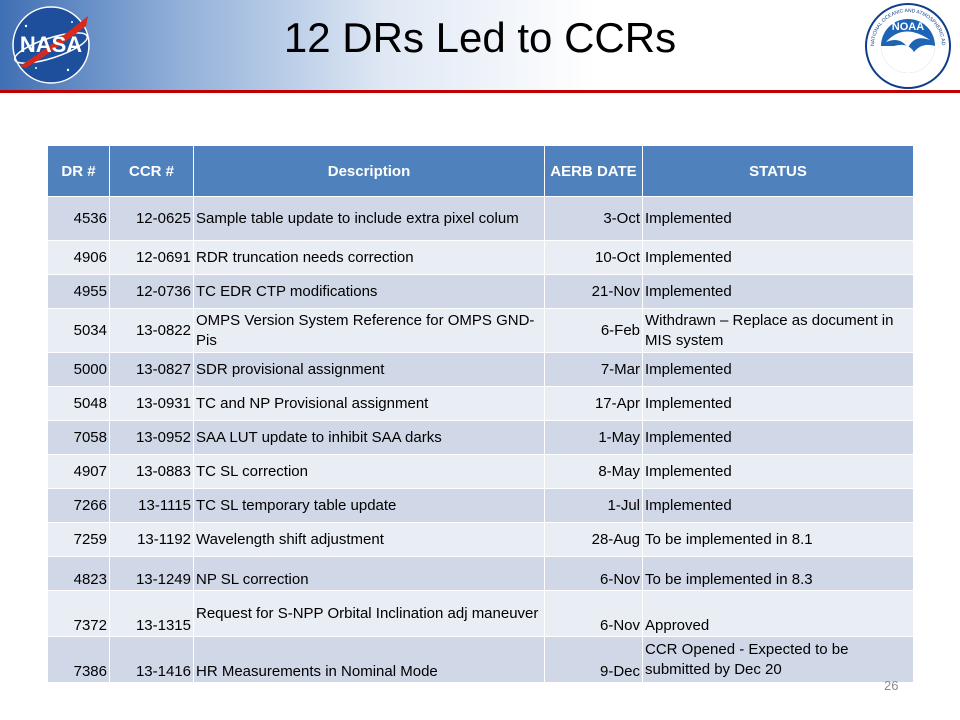 Image resolution: width=960 pixels, height=720 pixels. What do you see at coordinates (369, 291) in the screenshot?
I see `description-cell: TC EDR CTP modifications` at bounding box center [369, 291].